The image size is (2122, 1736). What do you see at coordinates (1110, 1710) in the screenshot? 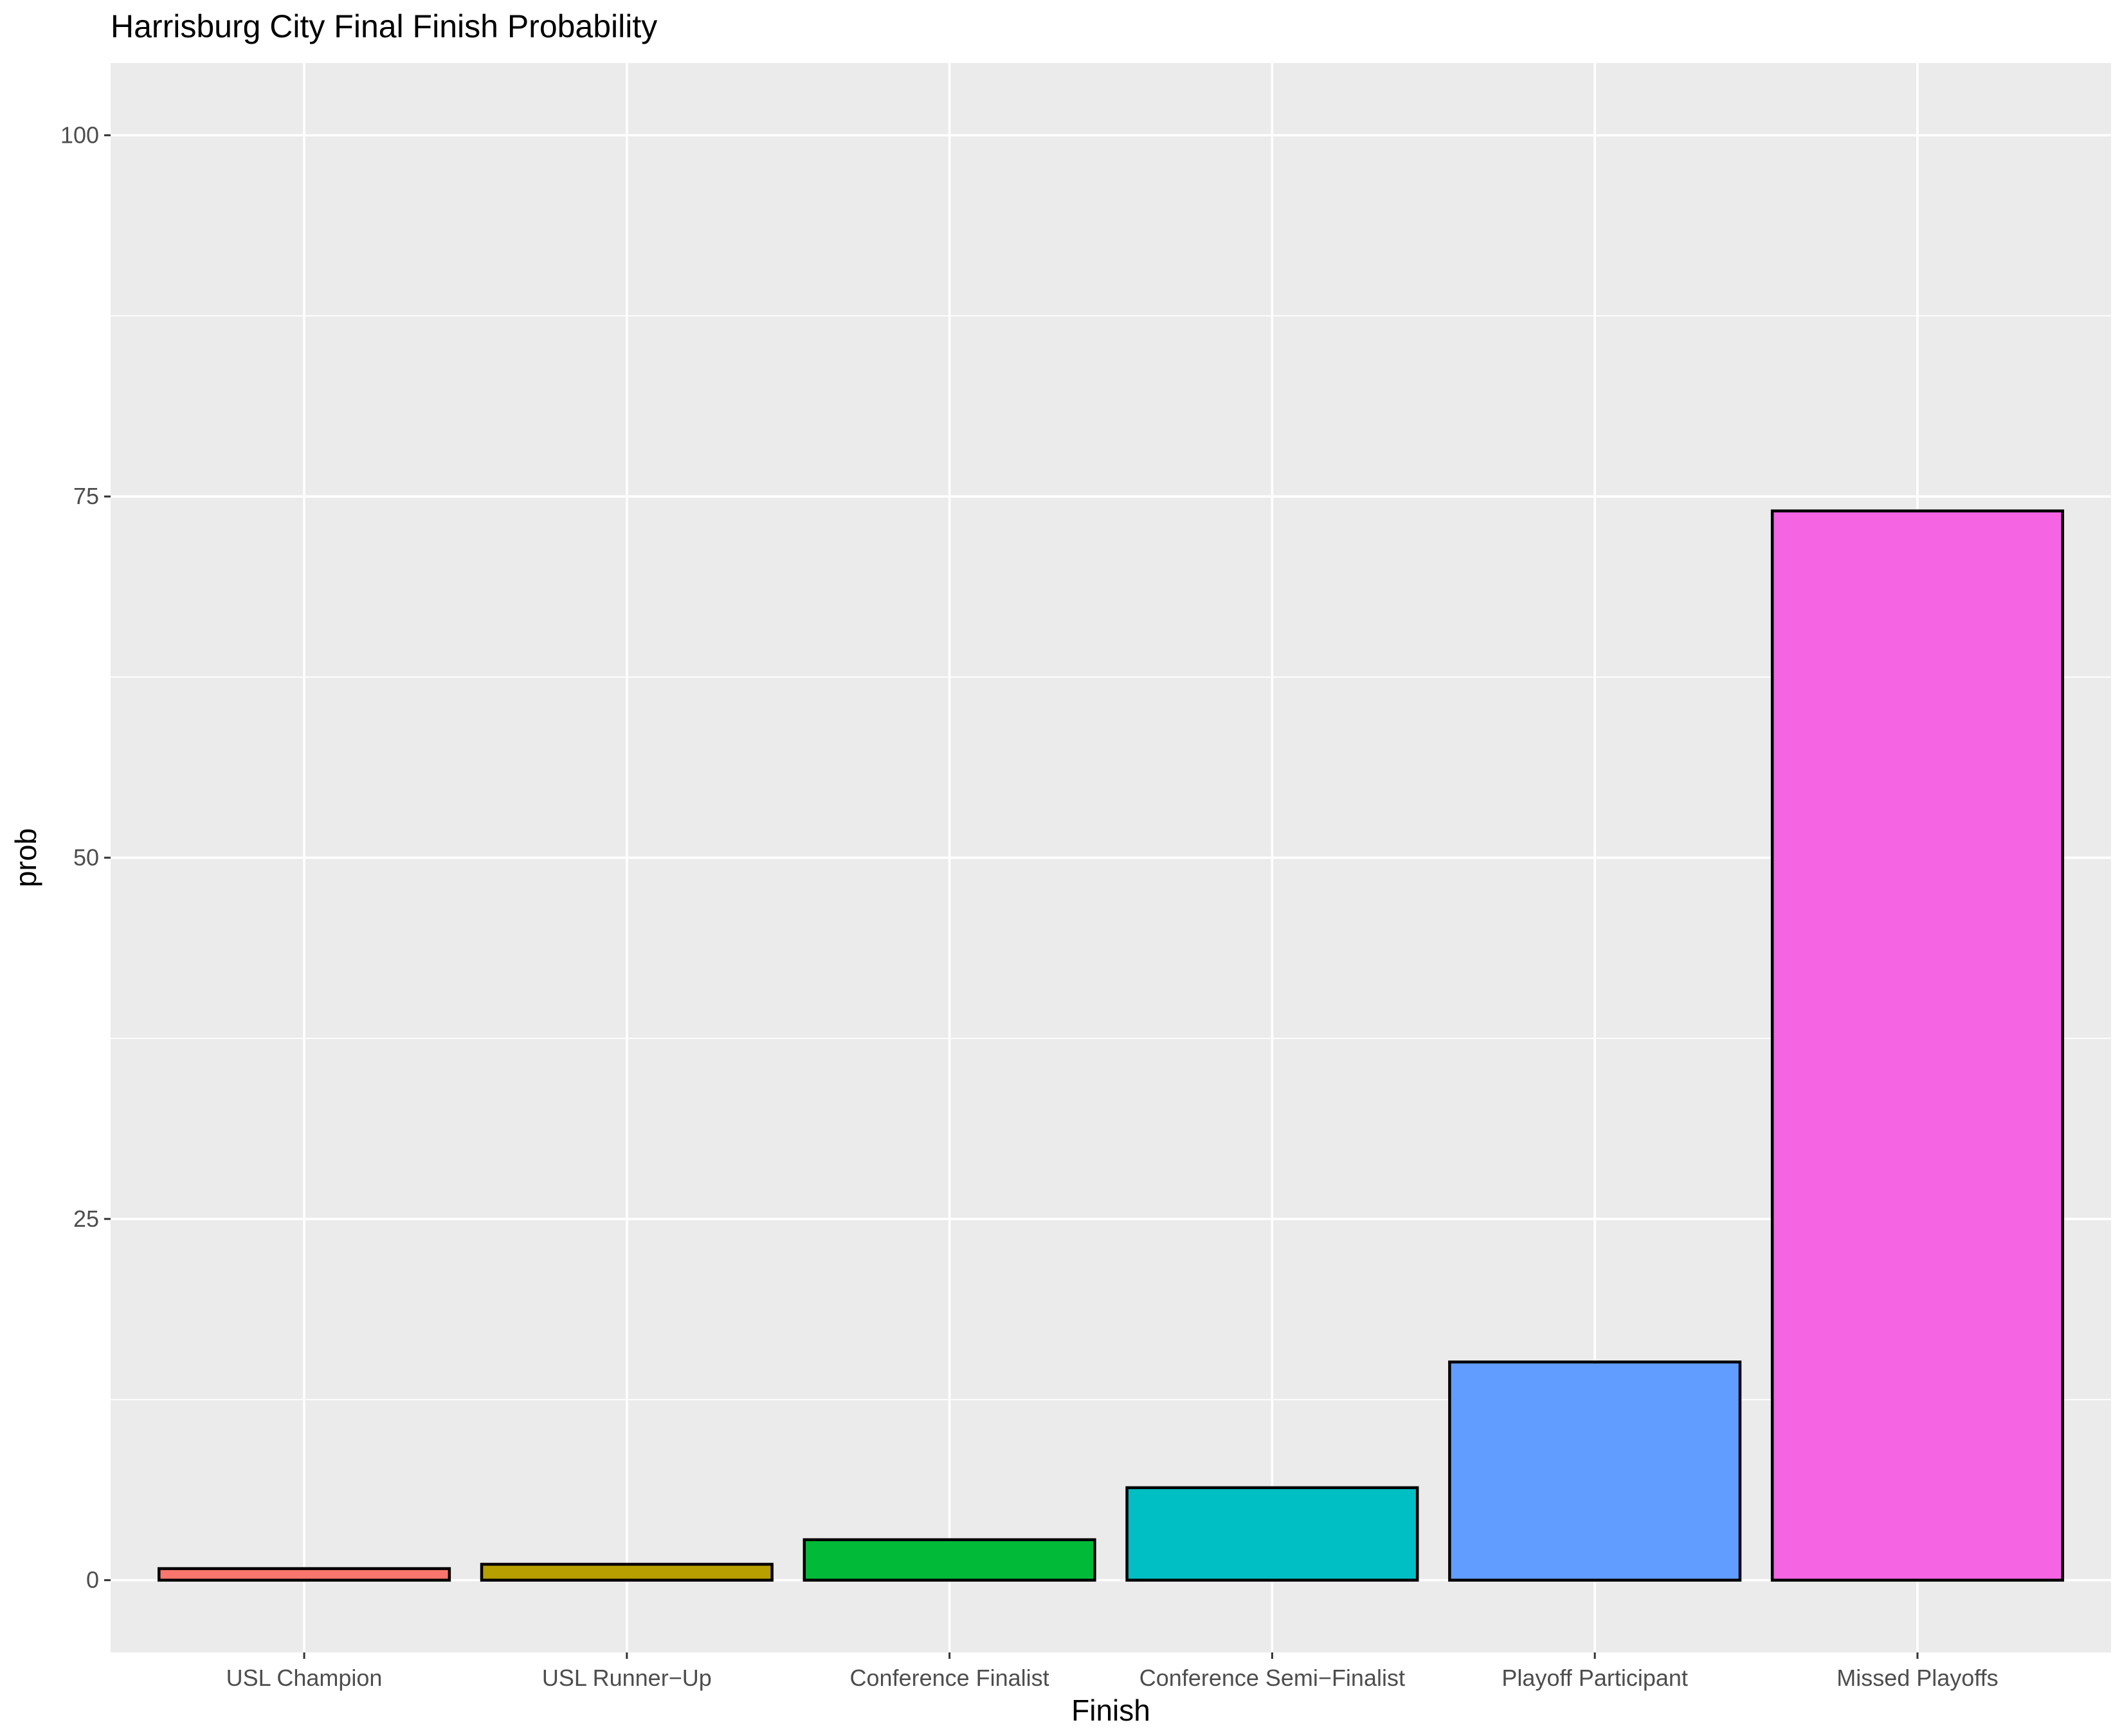
I see `x-axis-title: Finish` at bounding box center [1110, 1710].